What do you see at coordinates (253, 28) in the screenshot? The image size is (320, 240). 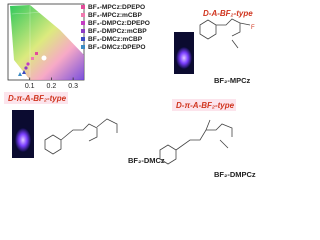 I see `structure-atom: F` at bounding box center [253, 28].